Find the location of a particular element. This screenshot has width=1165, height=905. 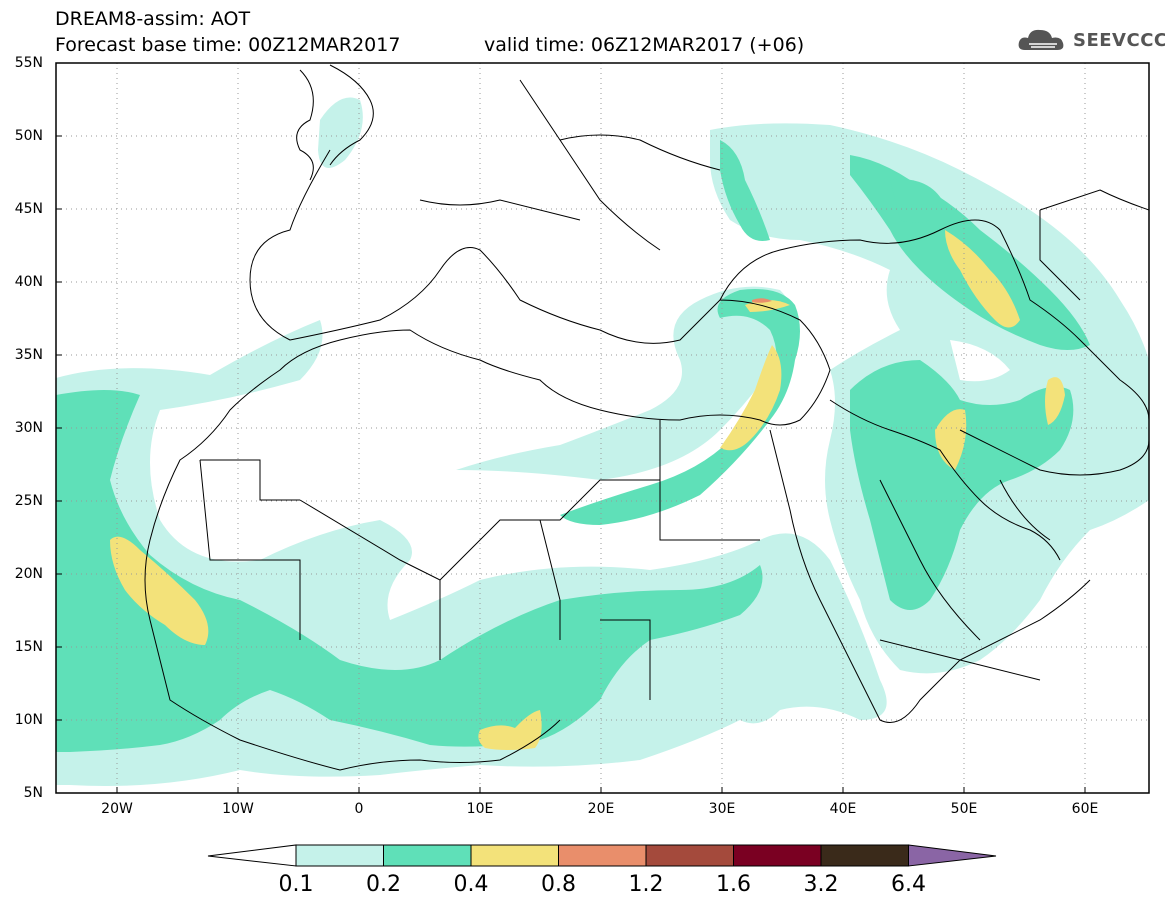

colorbar-label: 1.6 is located at coordinates (733, 884).